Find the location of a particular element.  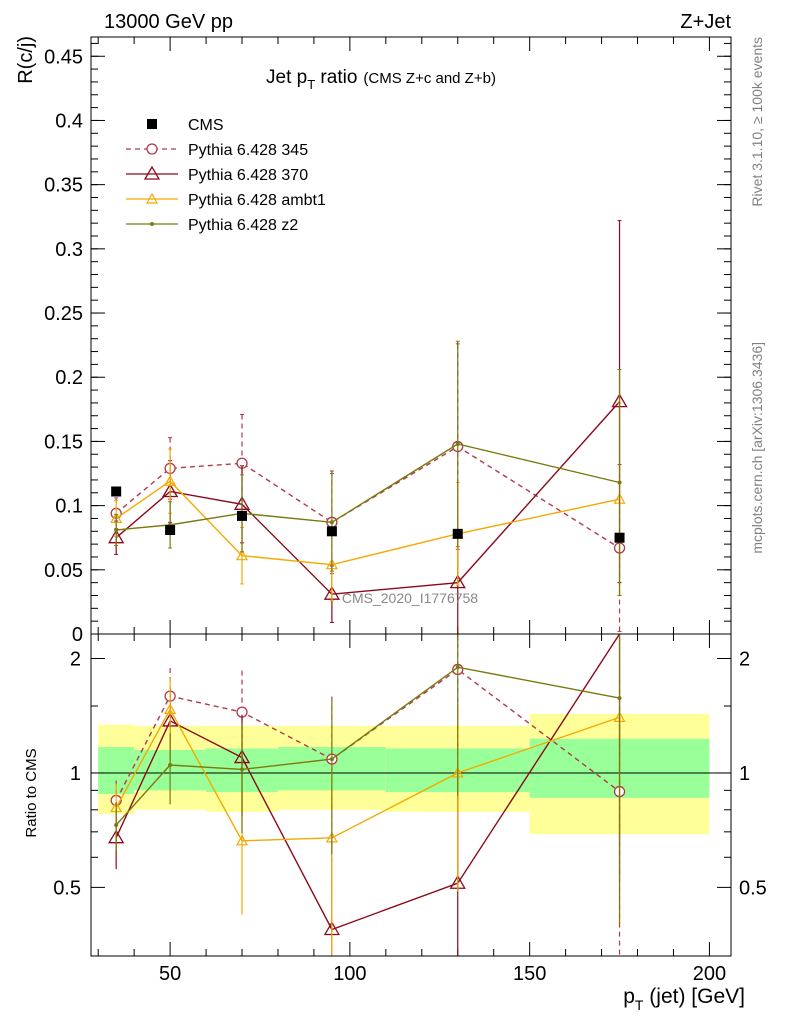

x-tick-label: 200 is located at coordinates (709, 974).